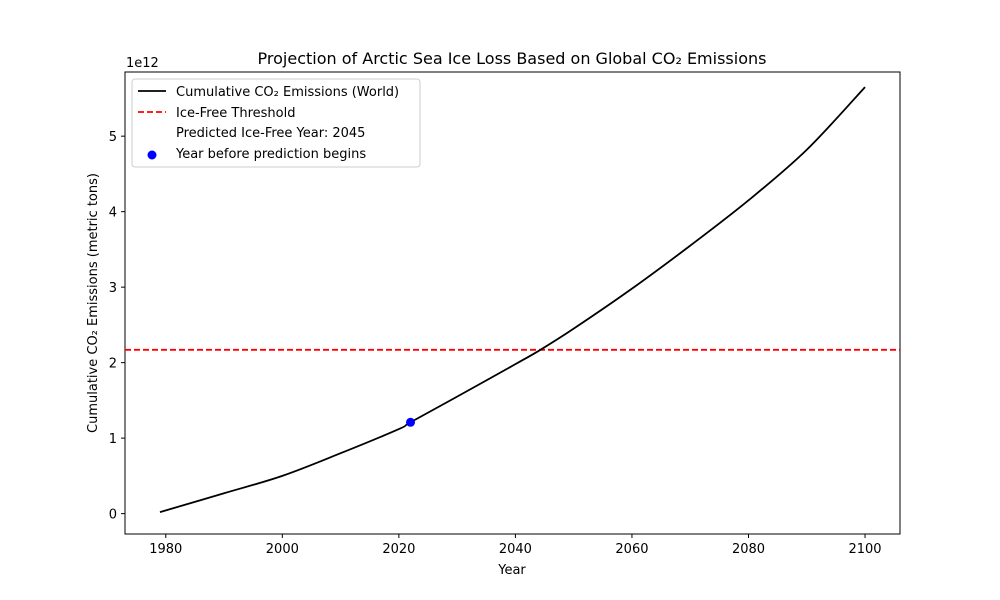 This screenshot has width=1000, height=600. I want to click on x-tick-label: 2080, so click(748, 549).